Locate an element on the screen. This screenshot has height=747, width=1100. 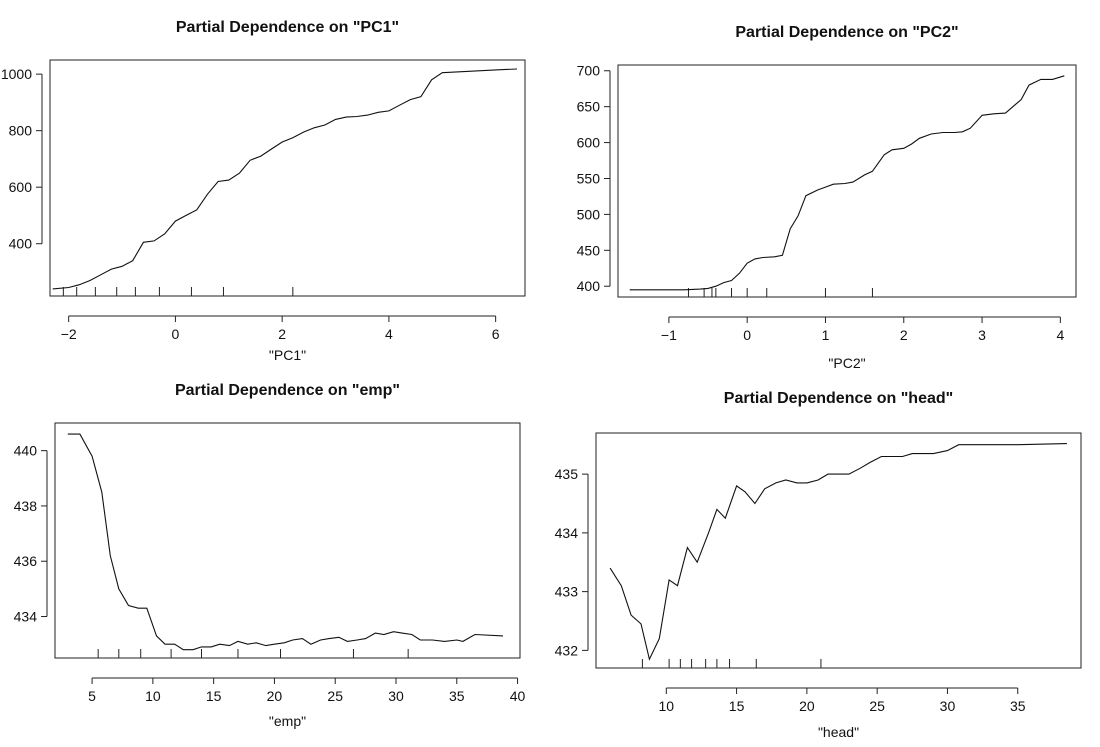
x-tick-label: 6 is located at coordinates (496, 334).